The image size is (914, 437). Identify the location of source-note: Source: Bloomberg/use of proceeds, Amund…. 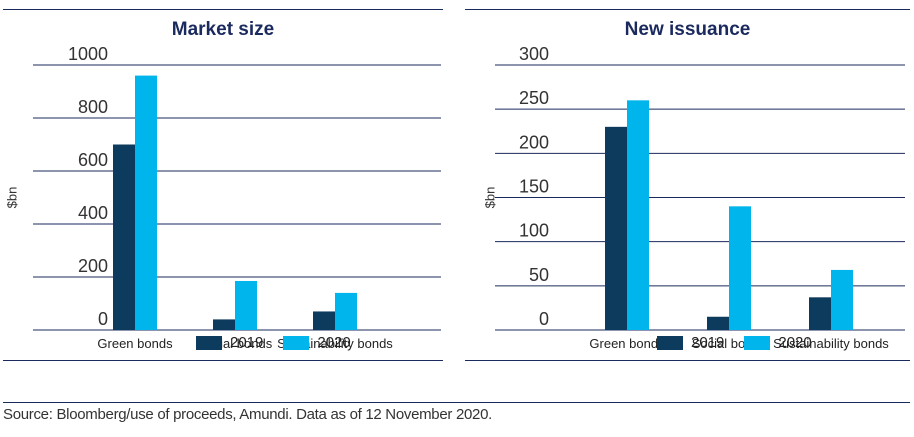
(247, 414).